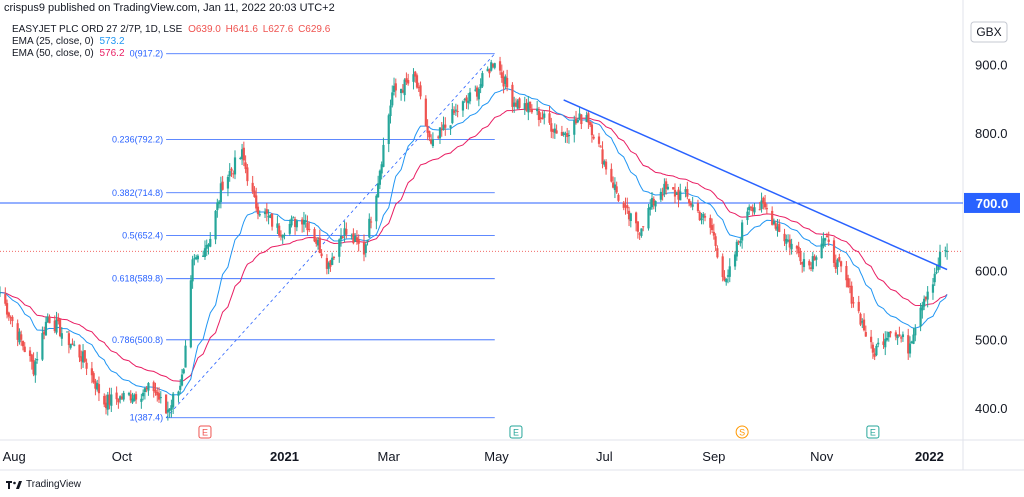 Image resolution: width=1024 pixels, height=497 pixels. I want to click on ema25-row: EMA (25, close, 0) 573.2, so click(173, 42).